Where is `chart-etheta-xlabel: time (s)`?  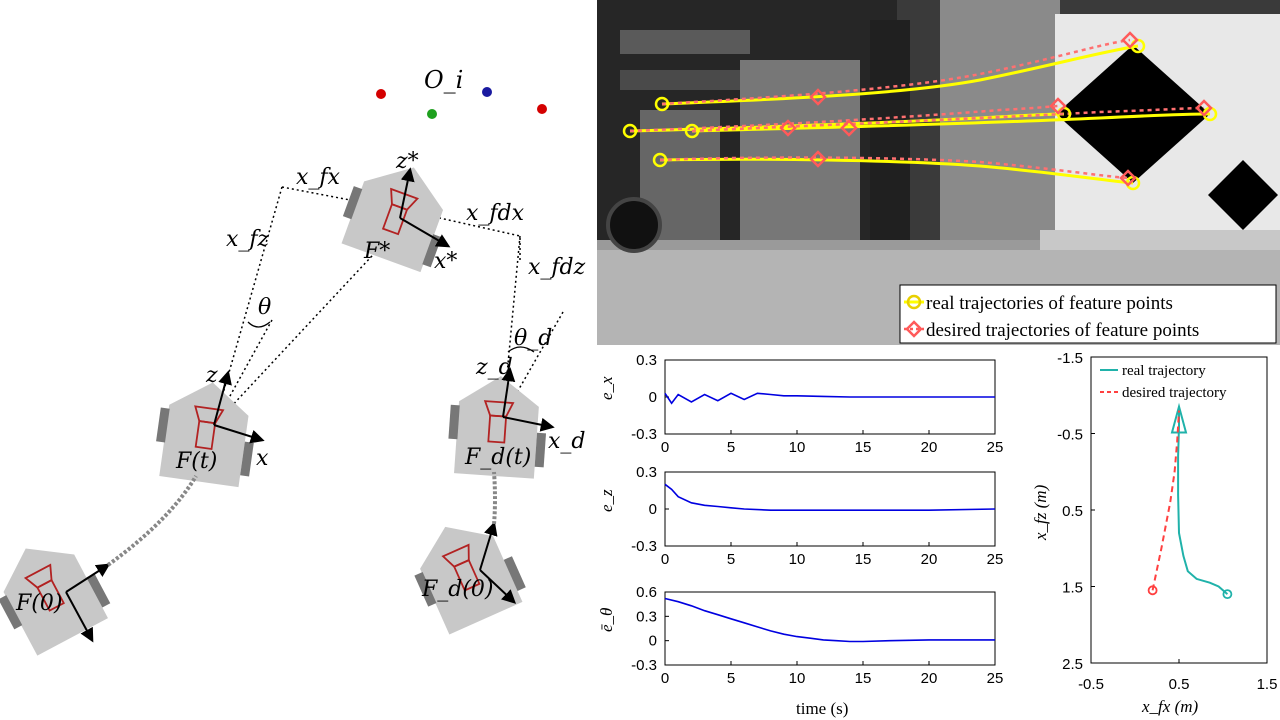
chart-etheta-xlabel: time (s) is located at coordinates (822, 708).